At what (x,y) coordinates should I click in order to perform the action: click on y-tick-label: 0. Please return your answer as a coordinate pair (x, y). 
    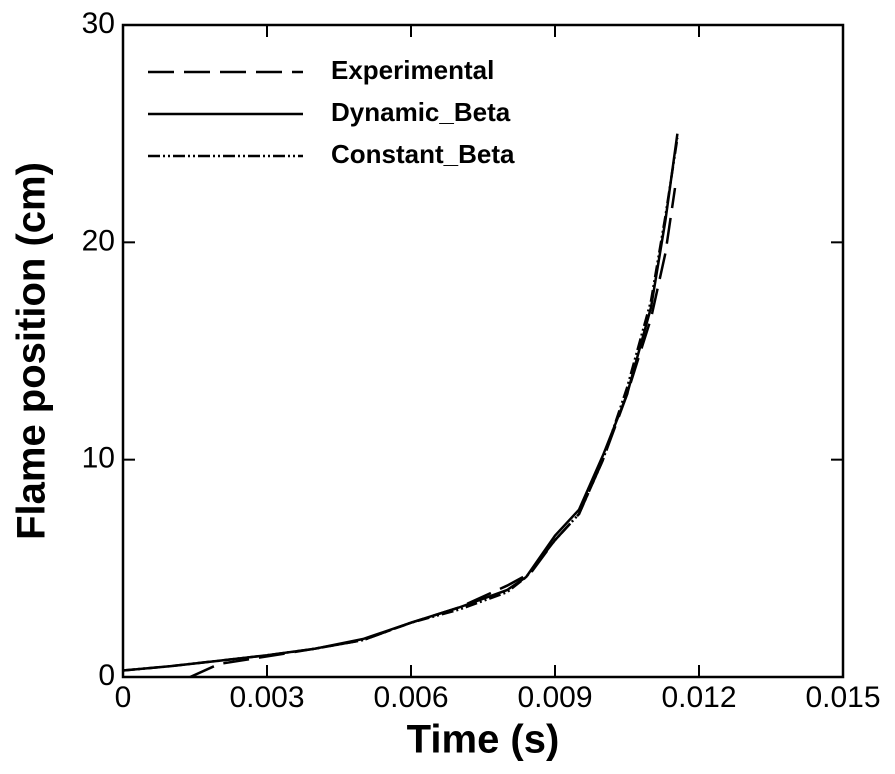
    Looking at the image, I should click on (106, 675).